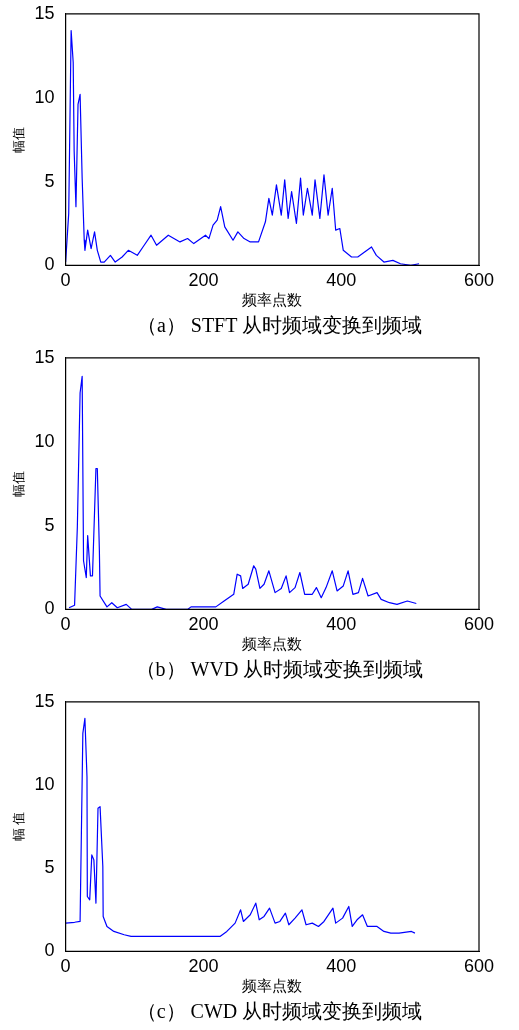  What do you see at coordinates (19, 826) in the screenshot?
I see `y-axis-title: 幅 值` at bounding box center [19, 826].